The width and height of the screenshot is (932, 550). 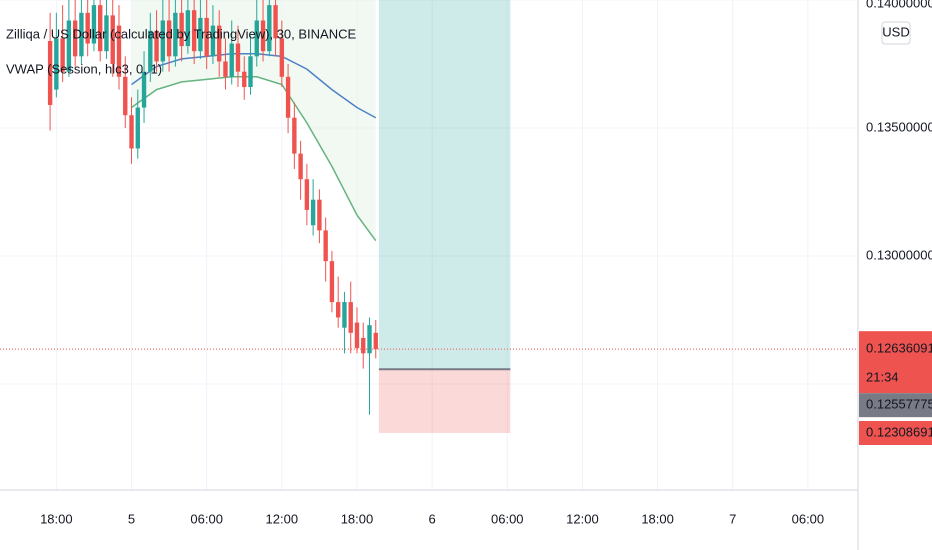 I want to click on target-zone, so click(x=444, y=185).